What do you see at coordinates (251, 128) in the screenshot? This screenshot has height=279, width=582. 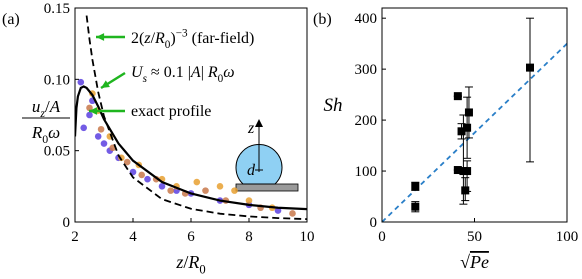 I see `inset-axis-label: z` at bounding box center [251, 128].